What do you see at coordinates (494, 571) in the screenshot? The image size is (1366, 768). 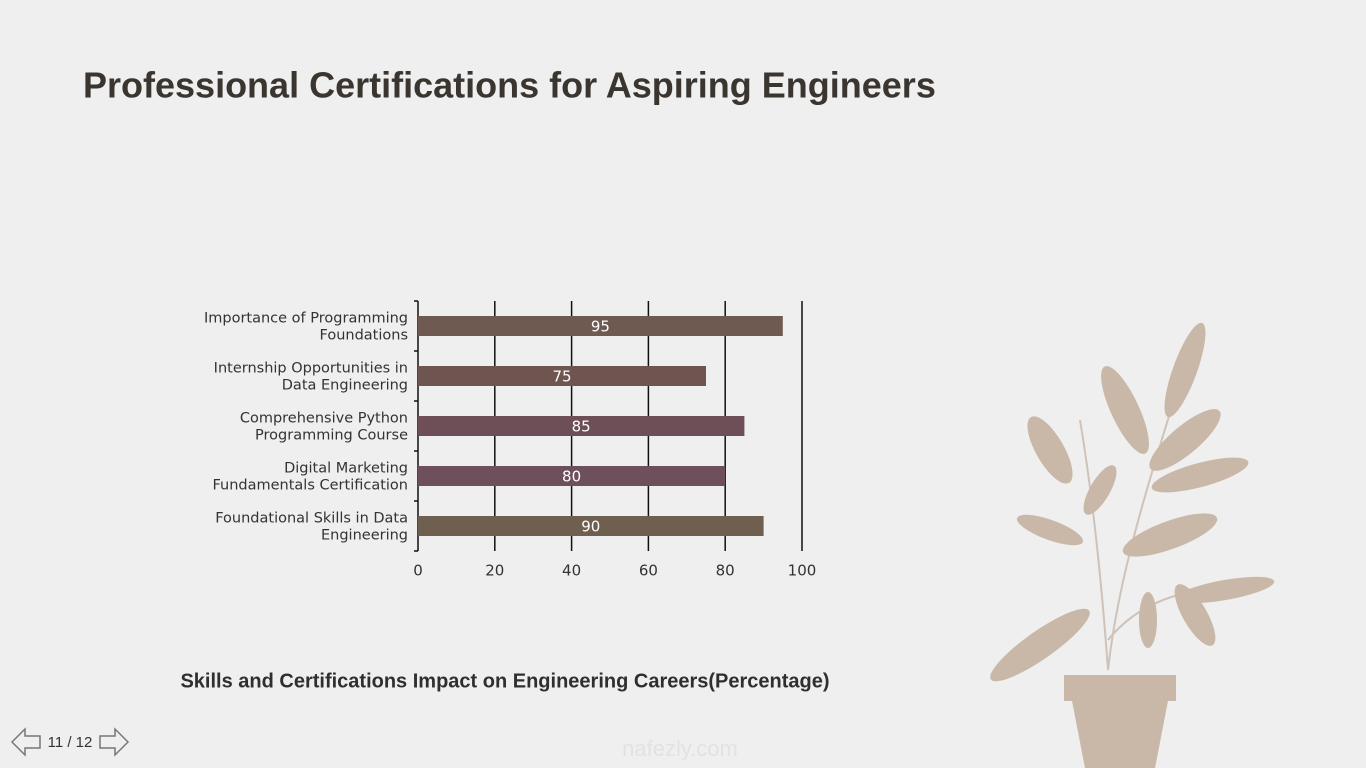 I see `x-tick-label: 20` at bounding box center [494, 571].